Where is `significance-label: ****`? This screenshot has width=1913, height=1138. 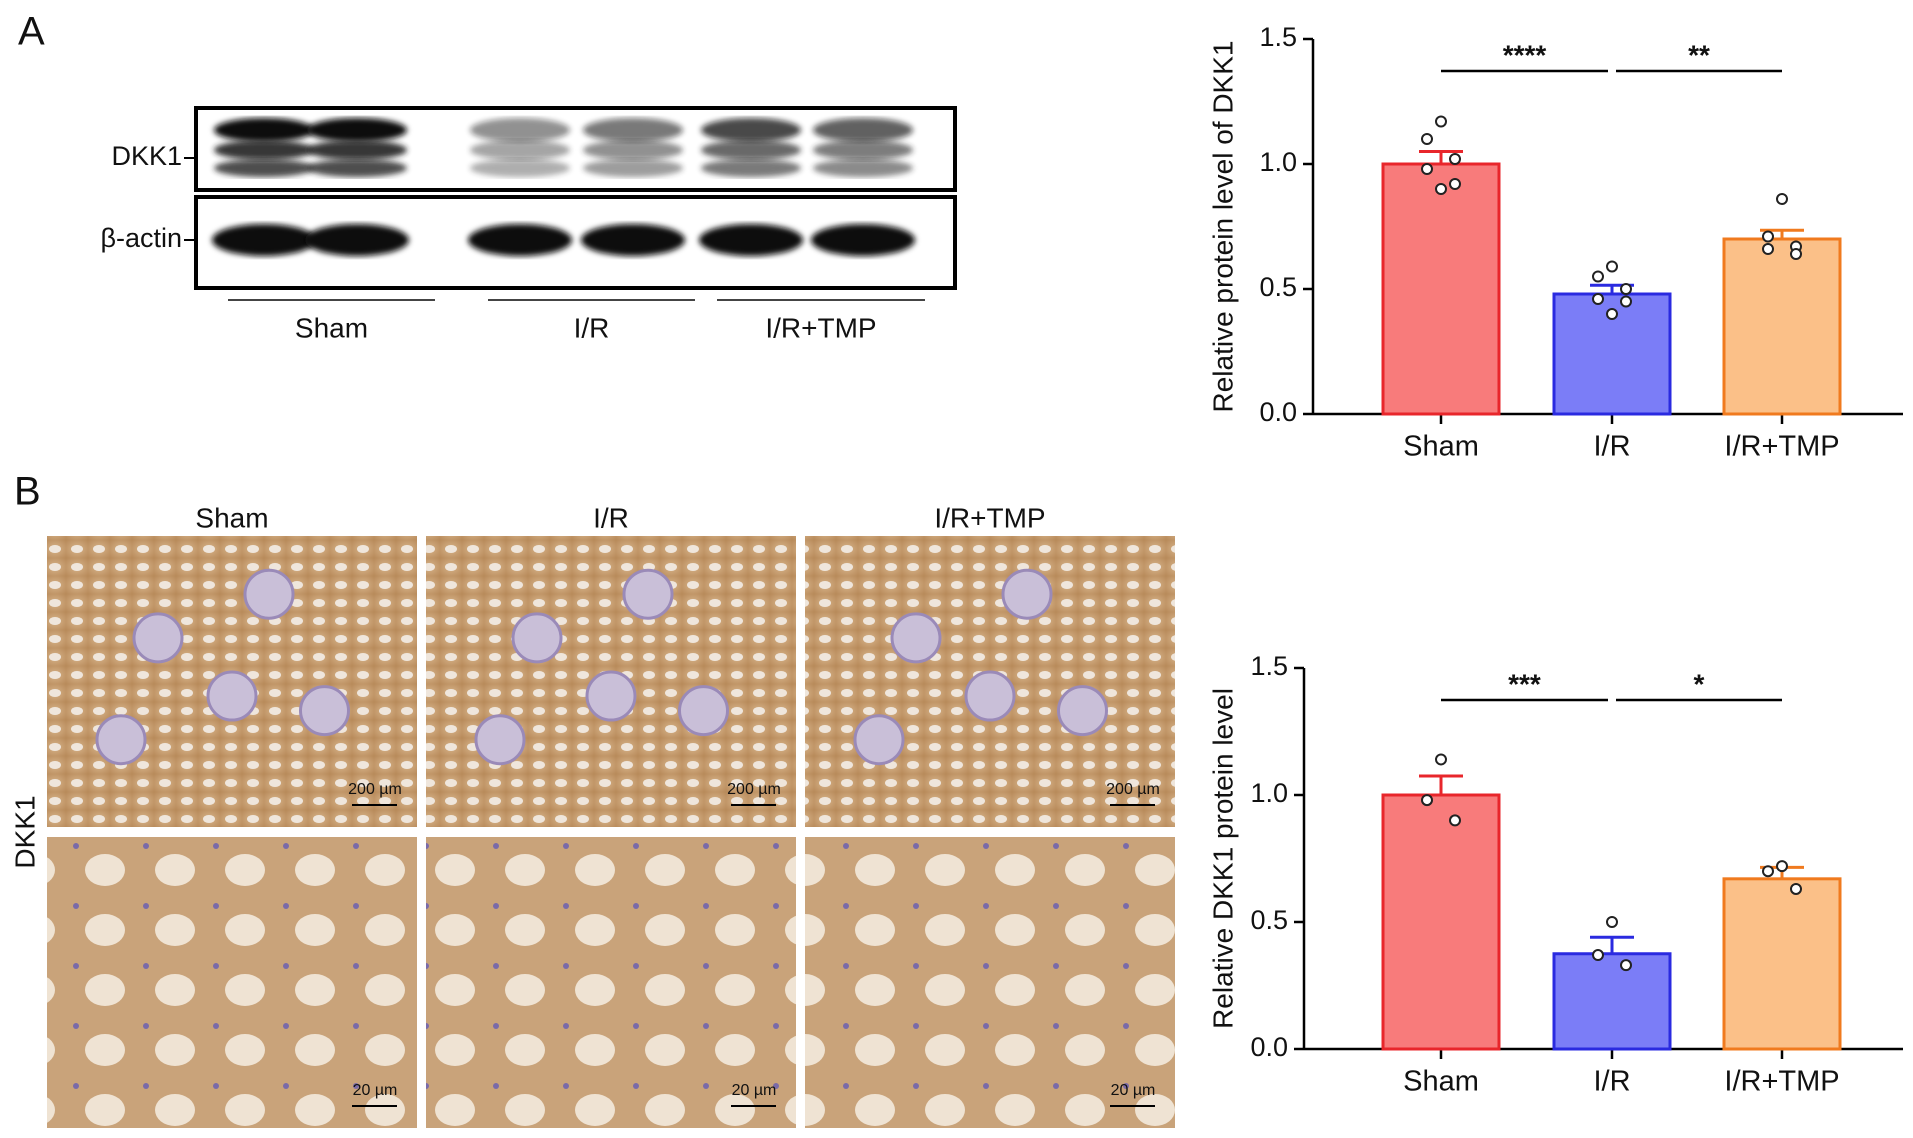
significance-label: **** is located at coordinates (1525, 54).